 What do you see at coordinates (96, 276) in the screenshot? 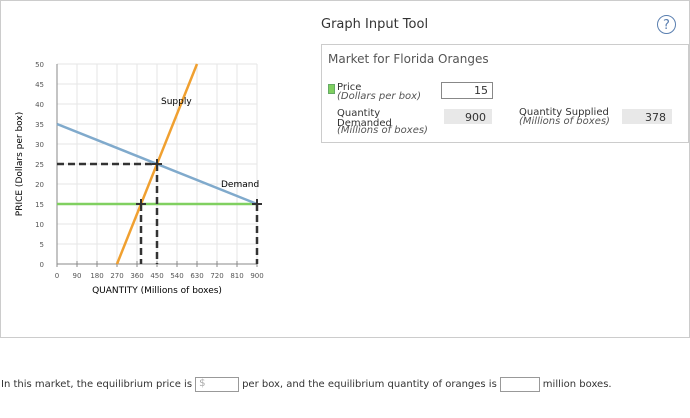
I see `x-tick-label: 180` at bounding box center [96, 276].